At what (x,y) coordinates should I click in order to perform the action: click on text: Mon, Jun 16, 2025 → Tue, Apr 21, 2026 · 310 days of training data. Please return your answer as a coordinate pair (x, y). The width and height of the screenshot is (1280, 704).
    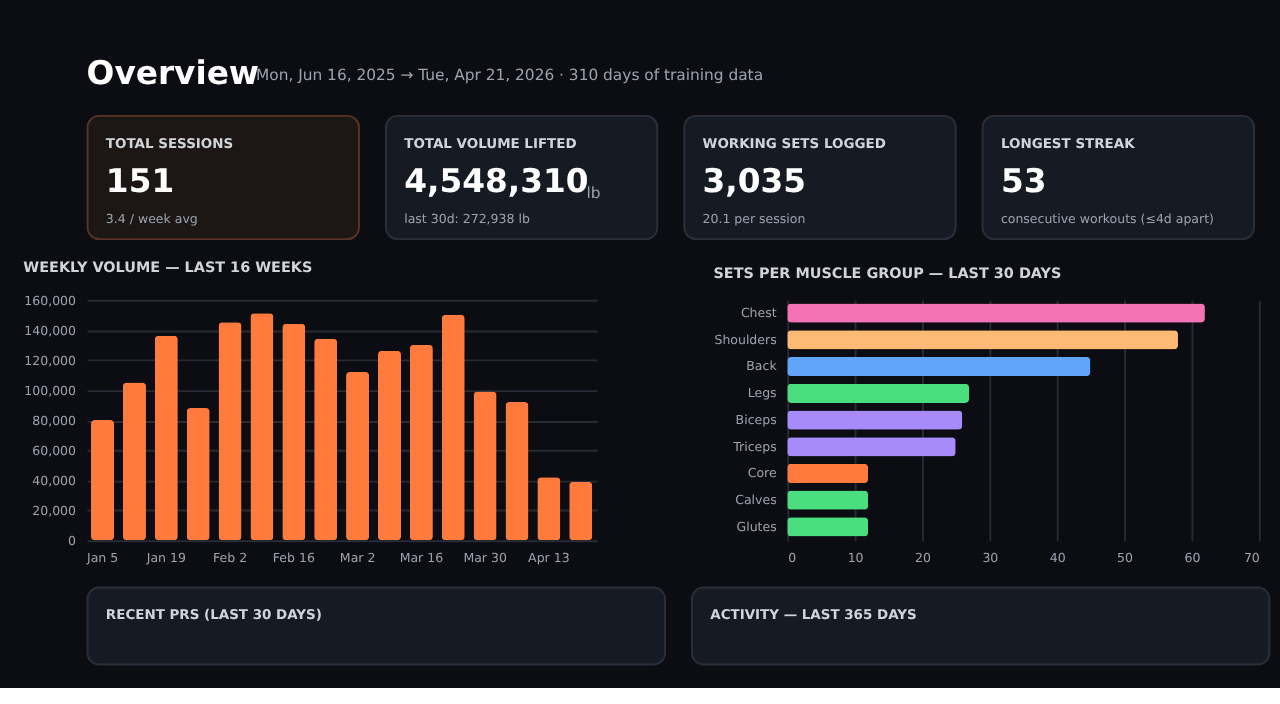
    Looking at the image, I should click on (510, 75).